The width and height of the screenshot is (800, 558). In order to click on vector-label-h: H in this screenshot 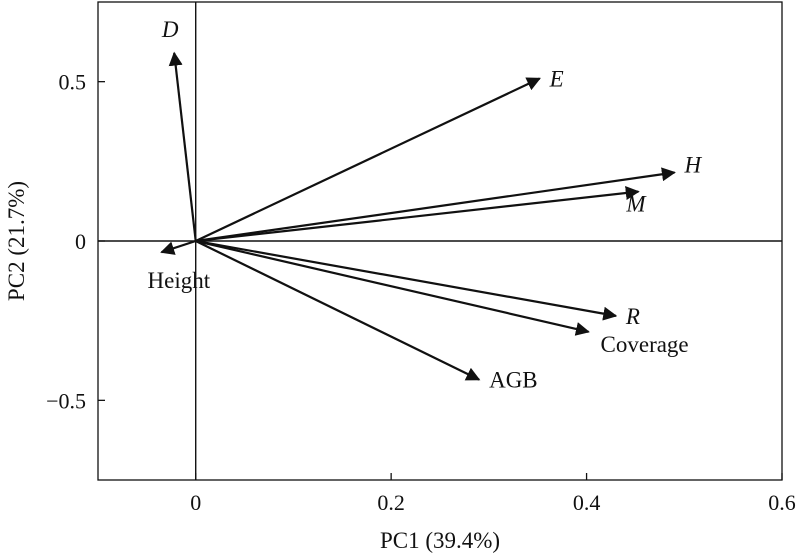, I will do `click(693, 164)`.